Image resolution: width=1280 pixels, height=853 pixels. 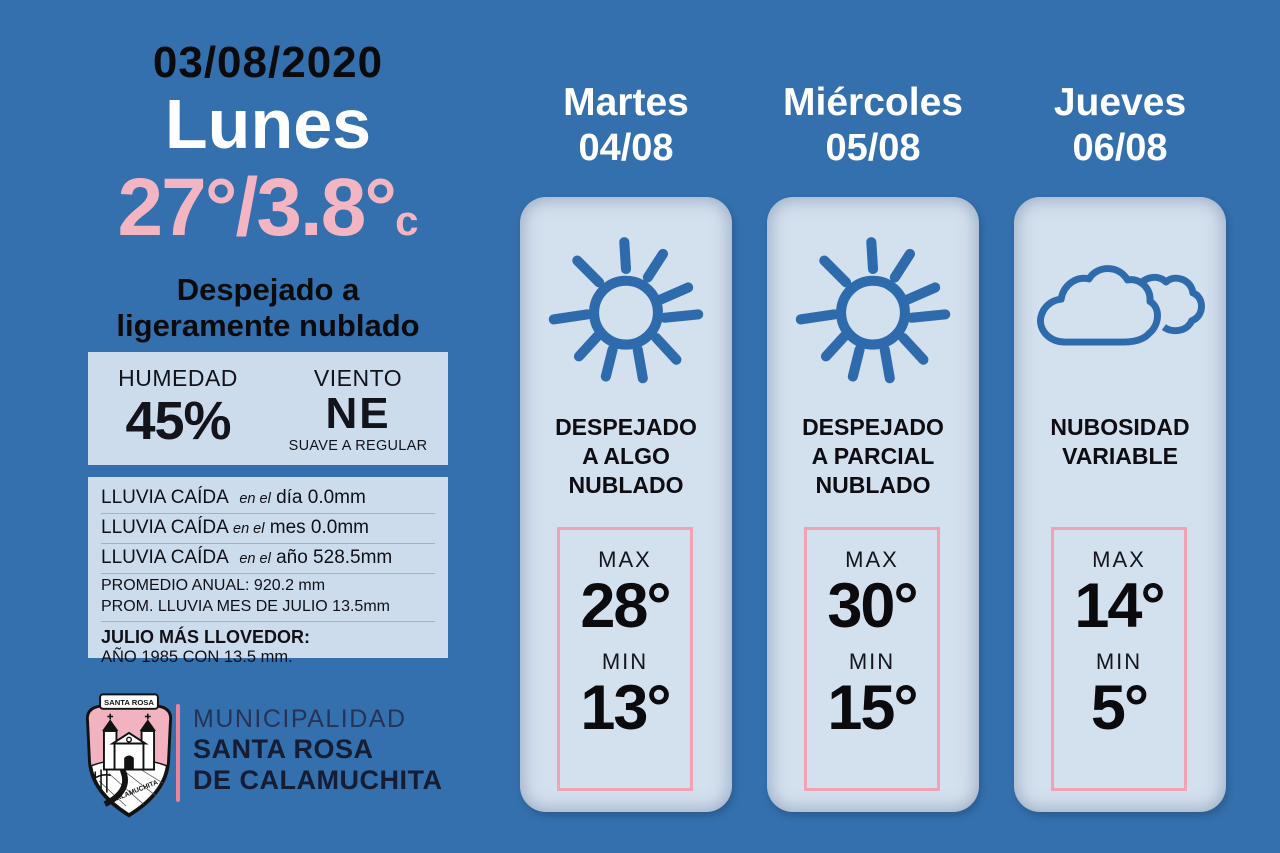 What do you see at coordinates (625, 606) in the screenshot?
I see `max-temperature: 28°` at bounding box center [625, 606].